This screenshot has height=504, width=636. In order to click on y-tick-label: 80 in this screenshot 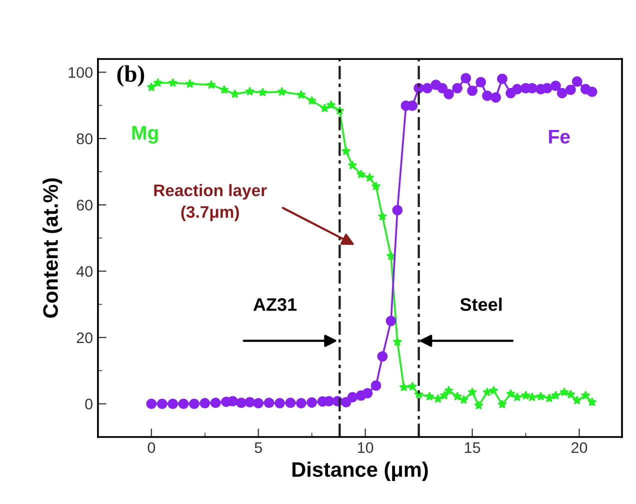, I will do `click(84, 138)`.